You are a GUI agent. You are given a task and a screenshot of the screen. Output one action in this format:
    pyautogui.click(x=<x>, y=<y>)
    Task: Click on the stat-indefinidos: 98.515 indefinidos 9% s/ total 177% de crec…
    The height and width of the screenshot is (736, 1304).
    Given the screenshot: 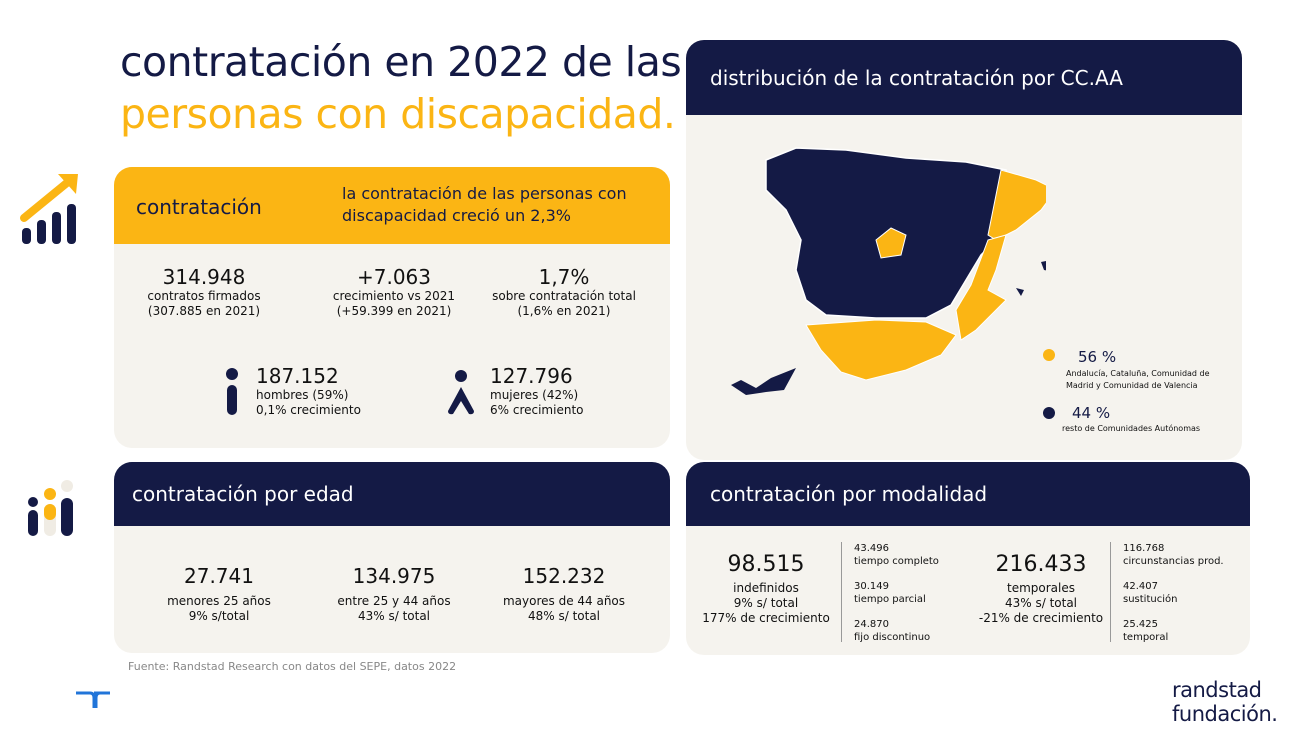 What is the action you would take?
    pyautogui.click(x=766, y=588)
    